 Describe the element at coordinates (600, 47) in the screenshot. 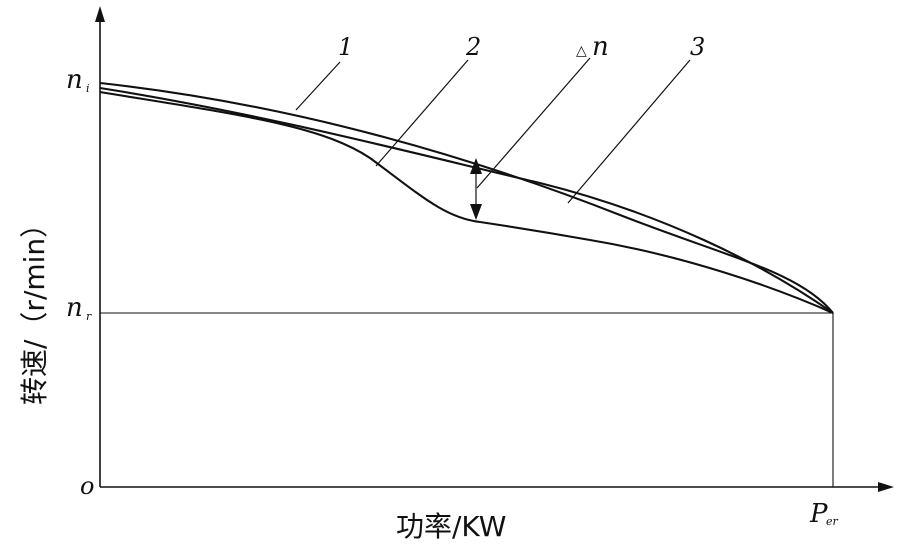

I see `delta-n-label: n` at that location.